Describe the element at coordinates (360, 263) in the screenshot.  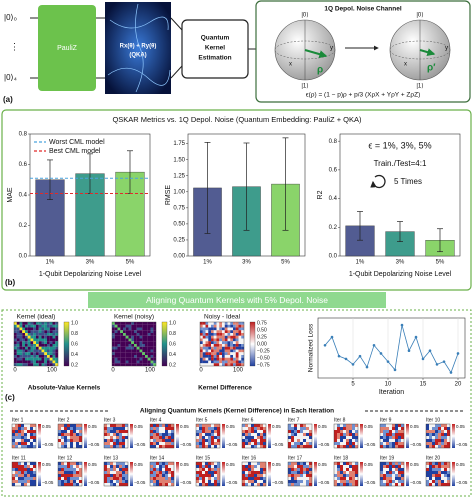
I see `x-tick-label: 1%` at that location.